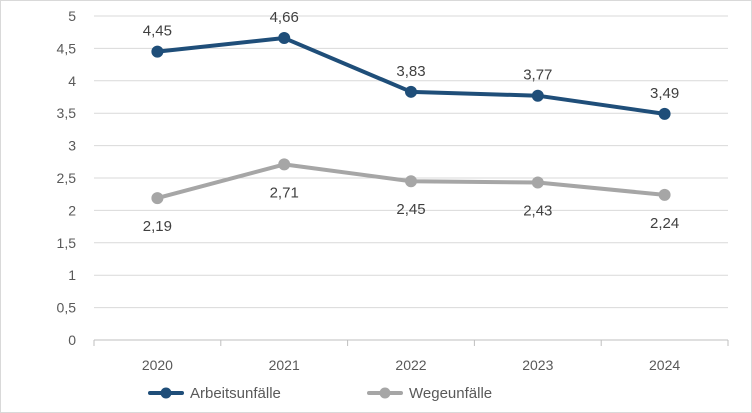  What do you see at coordinates (72, 340) in the screenshot?
I see `y-tick-label: 0` at bounding box center [72, 340].